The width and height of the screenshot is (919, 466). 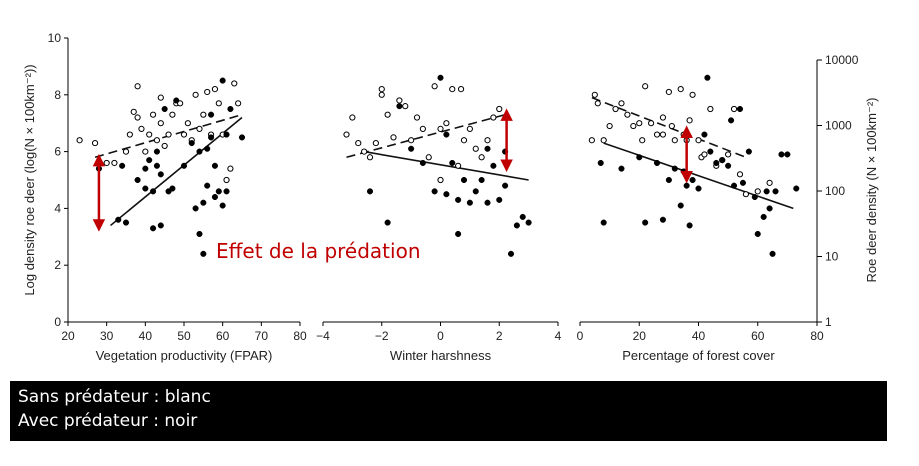 I want to click on x-tick-label: 80, so click(x=817, y=336).